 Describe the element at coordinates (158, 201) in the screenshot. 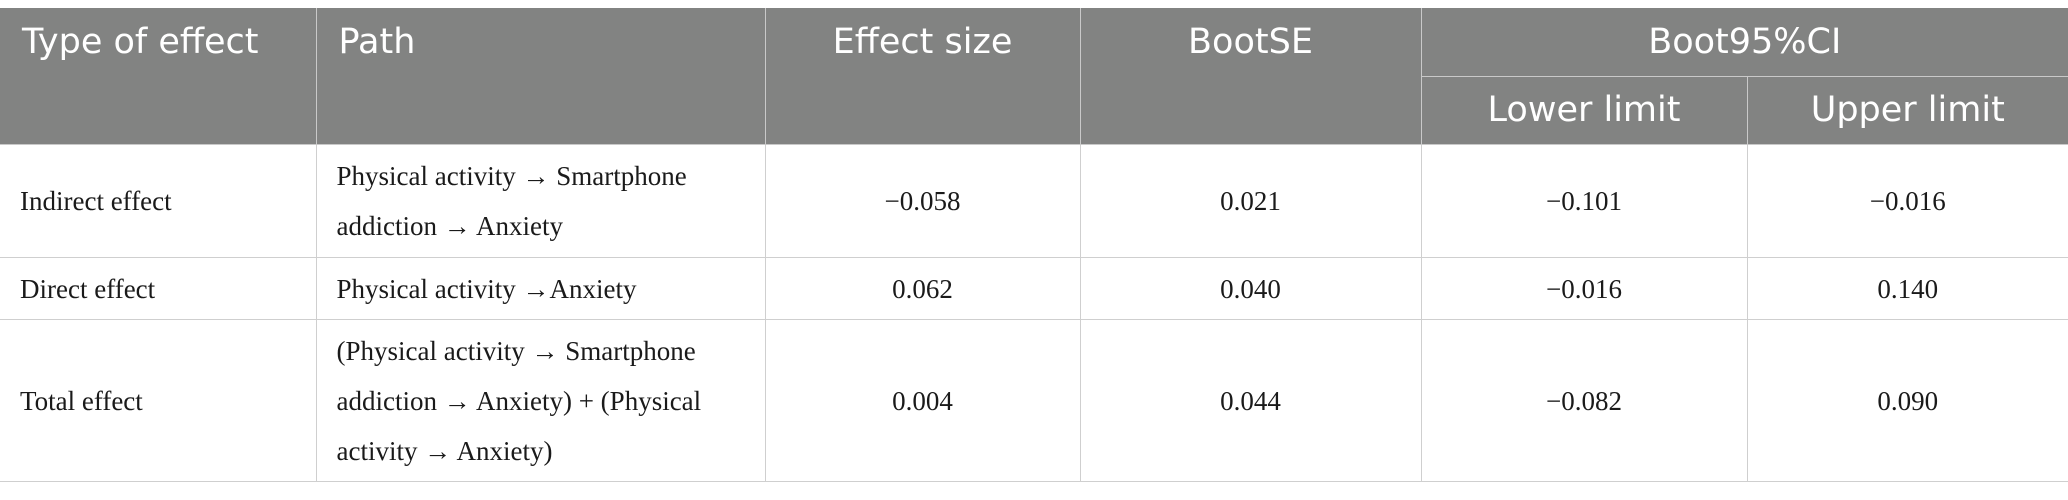

I see `cell-type: Indirect effect` at that location.